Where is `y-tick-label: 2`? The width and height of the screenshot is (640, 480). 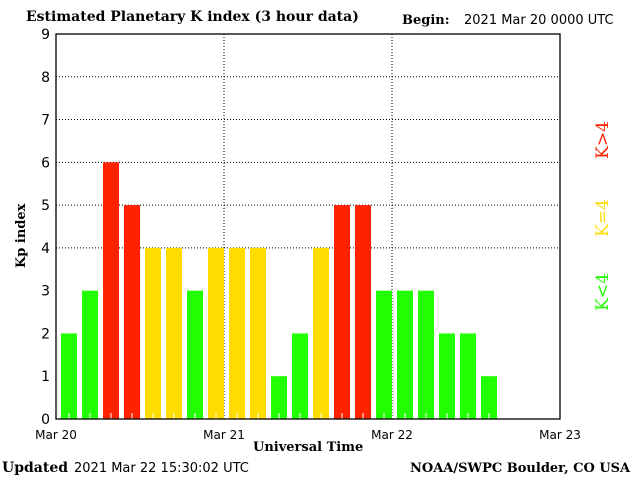 y-tick-label: 2 is located at coordinates (45, 334).